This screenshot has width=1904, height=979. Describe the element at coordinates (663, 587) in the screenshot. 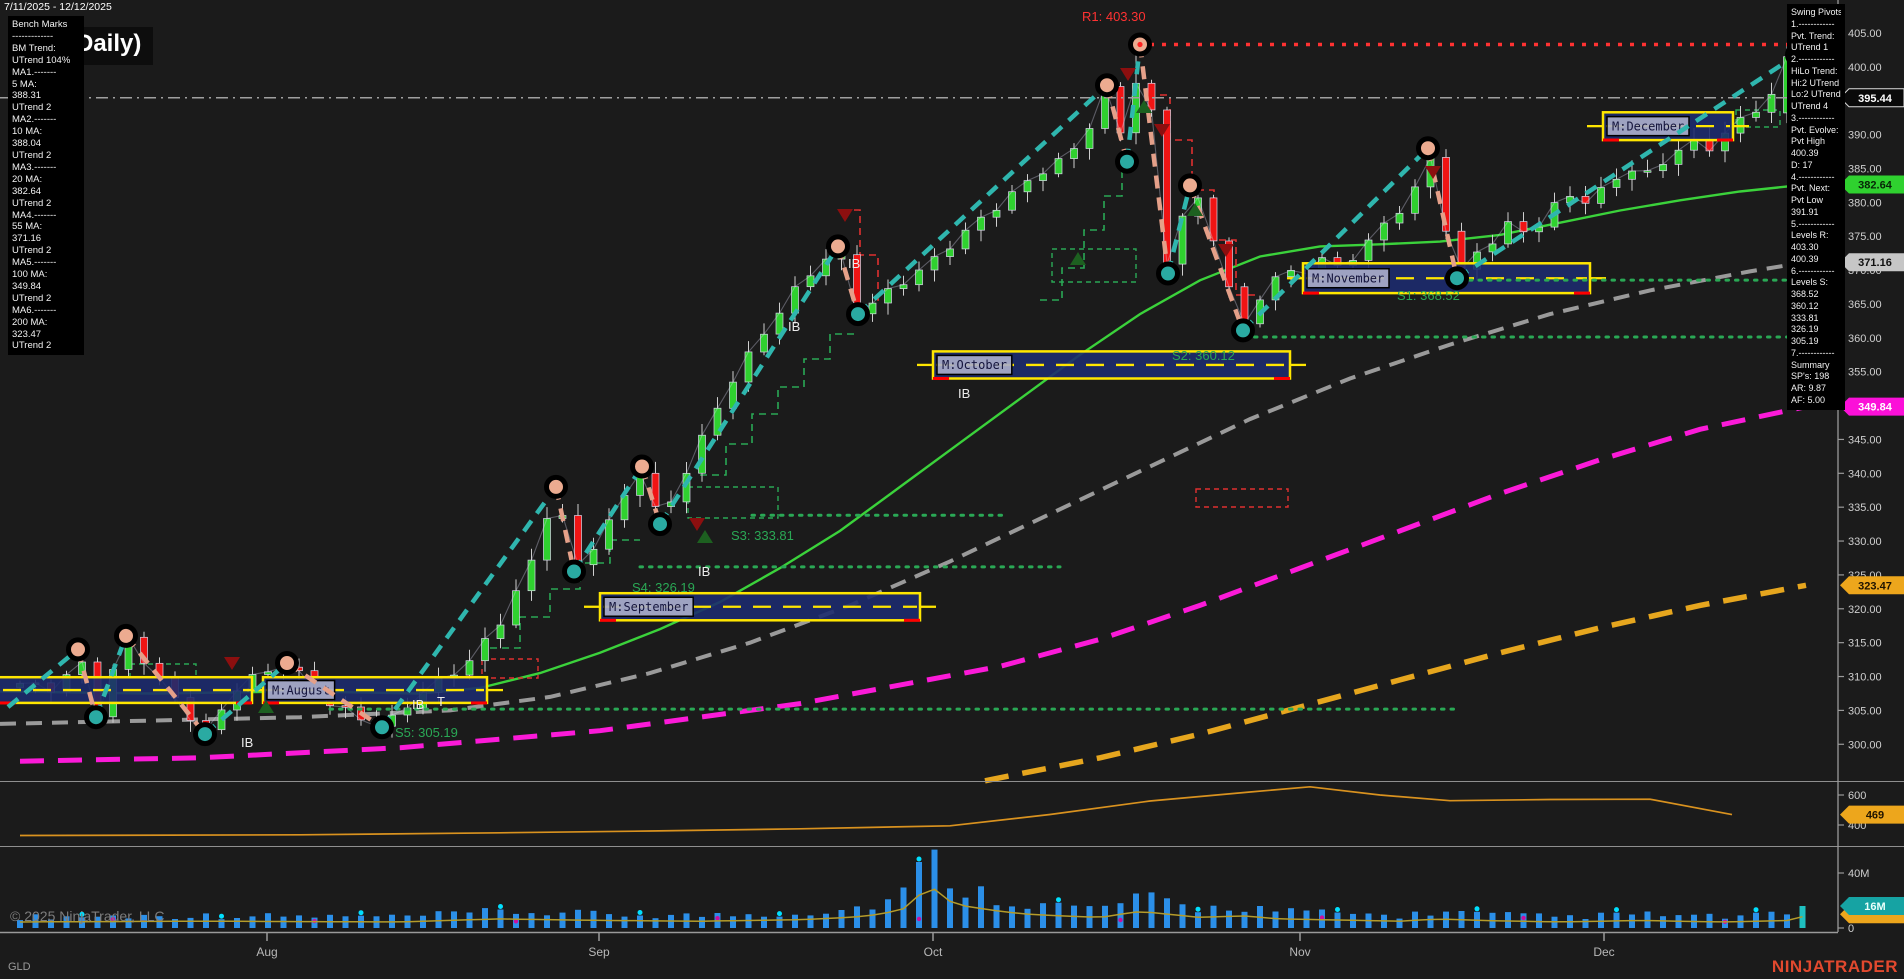

I see `support-level-label: S4: 326.19` at that location.